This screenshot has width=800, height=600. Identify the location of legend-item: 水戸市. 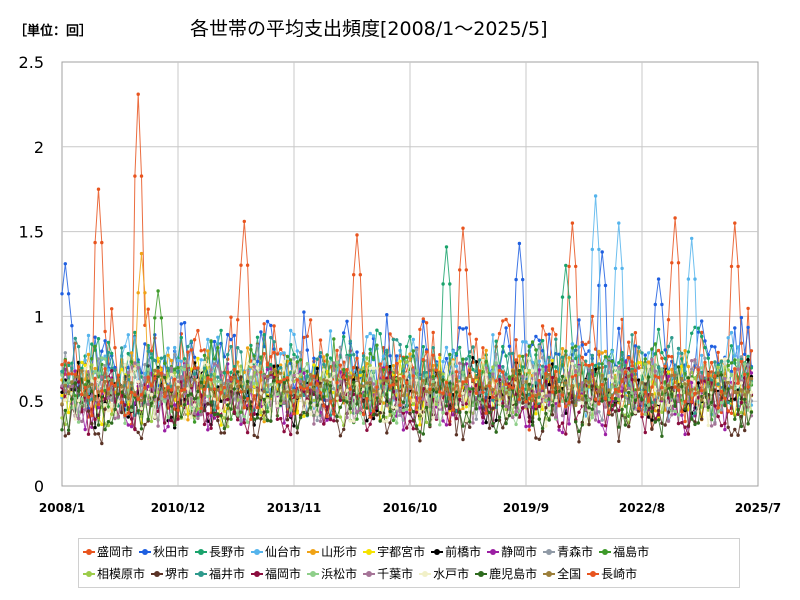
(444, 573).